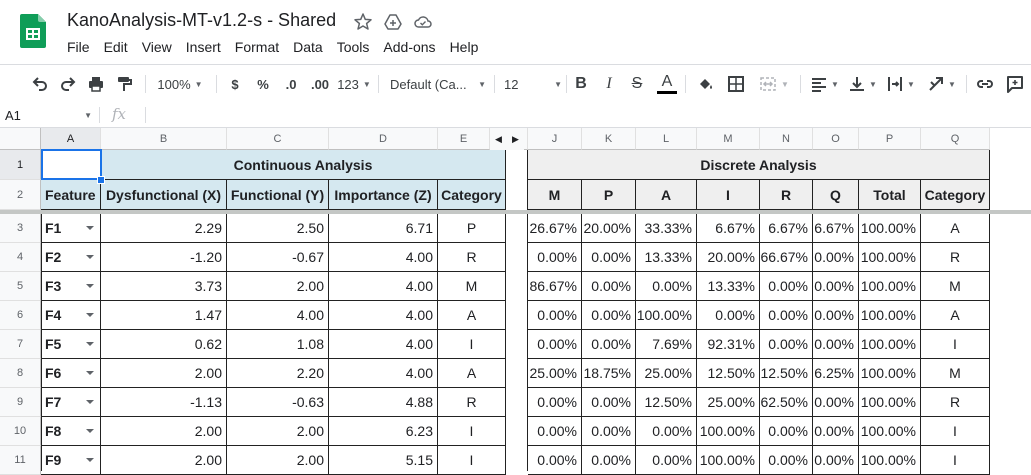 This screenshot has height=475, width=1031. Describe the element at coordinates (472, 195) in the screenshot. I see `header-category: Category` at that location.